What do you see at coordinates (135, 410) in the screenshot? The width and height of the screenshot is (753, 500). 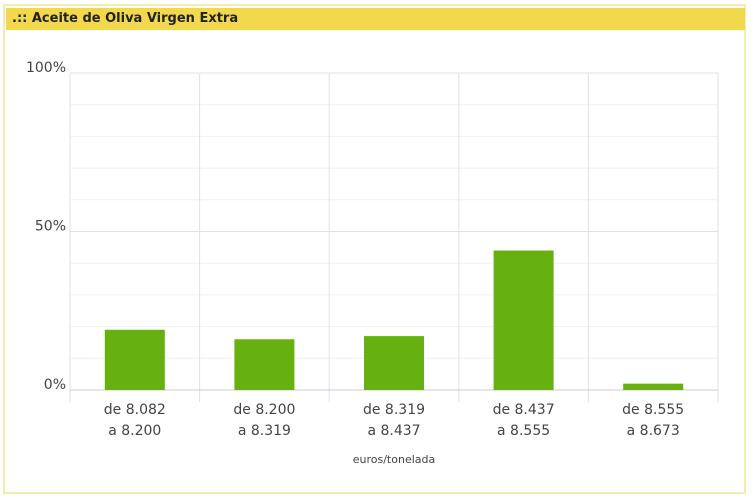 I see `x-tick-label: de 8.082` at bounding box center [135, 410].